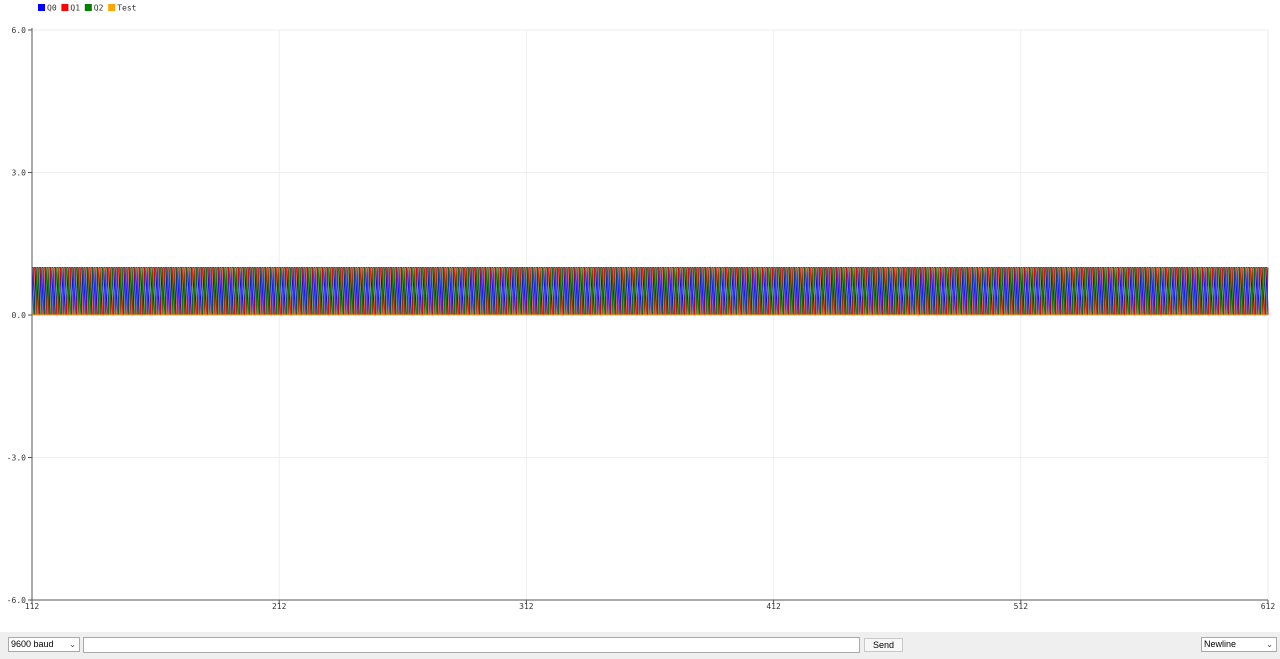 The image size is (1280, 659). What do you see at coordinates (526, 606) in the screenshot?
I see `x-tick-label: 312` at bounding box center [526, 606].